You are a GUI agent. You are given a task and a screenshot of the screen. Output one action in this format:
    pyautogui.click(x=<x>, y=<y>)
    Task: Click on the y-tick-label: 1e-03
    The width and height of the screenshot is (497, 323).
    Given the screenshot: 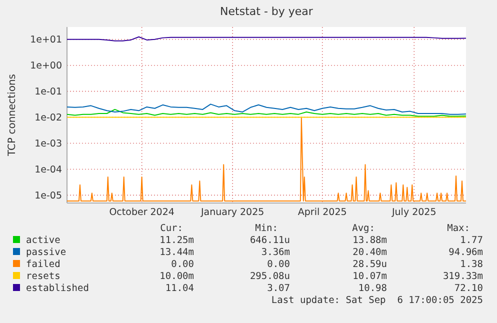 What is the action you would take?
    pyautogui.click(x=48, y=144)
    